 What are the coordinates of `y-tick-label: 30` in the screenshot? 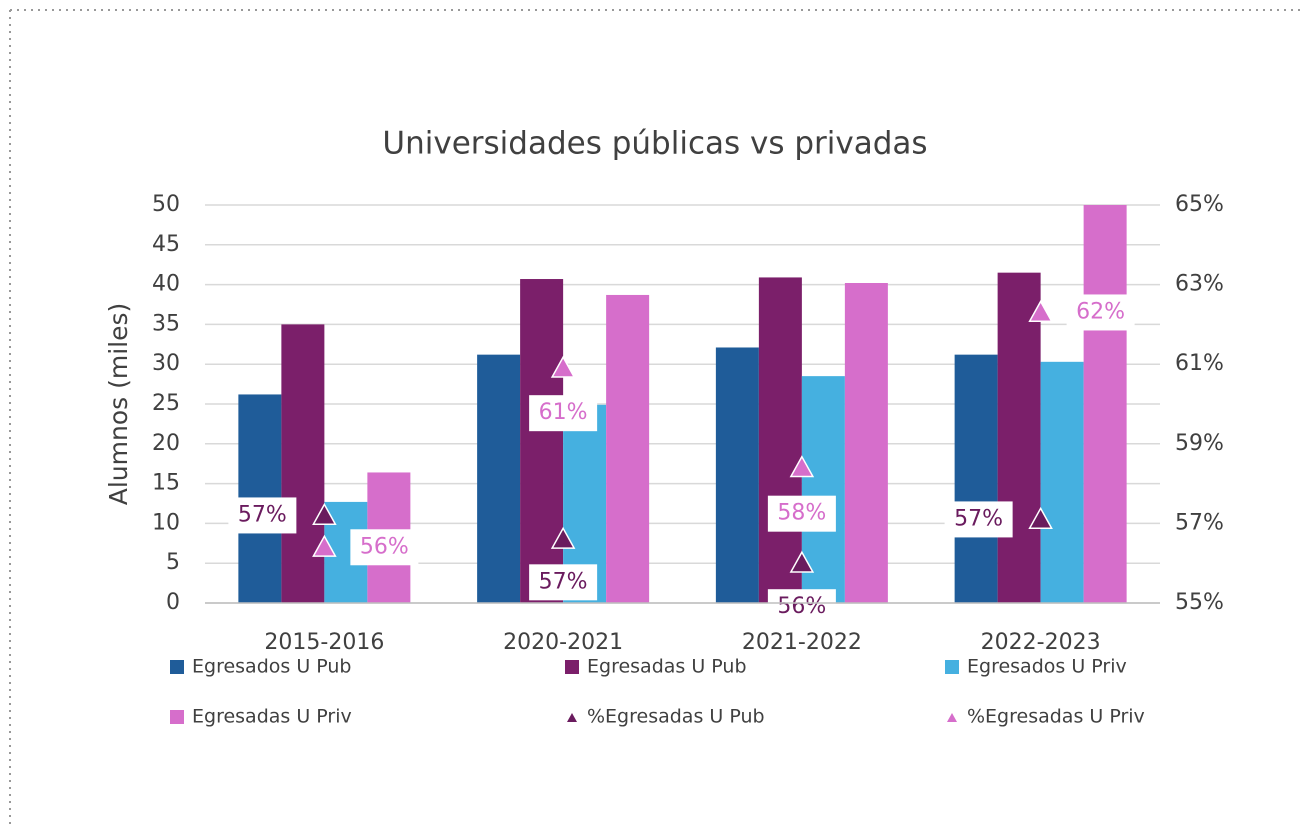 It's located at (166, 363).